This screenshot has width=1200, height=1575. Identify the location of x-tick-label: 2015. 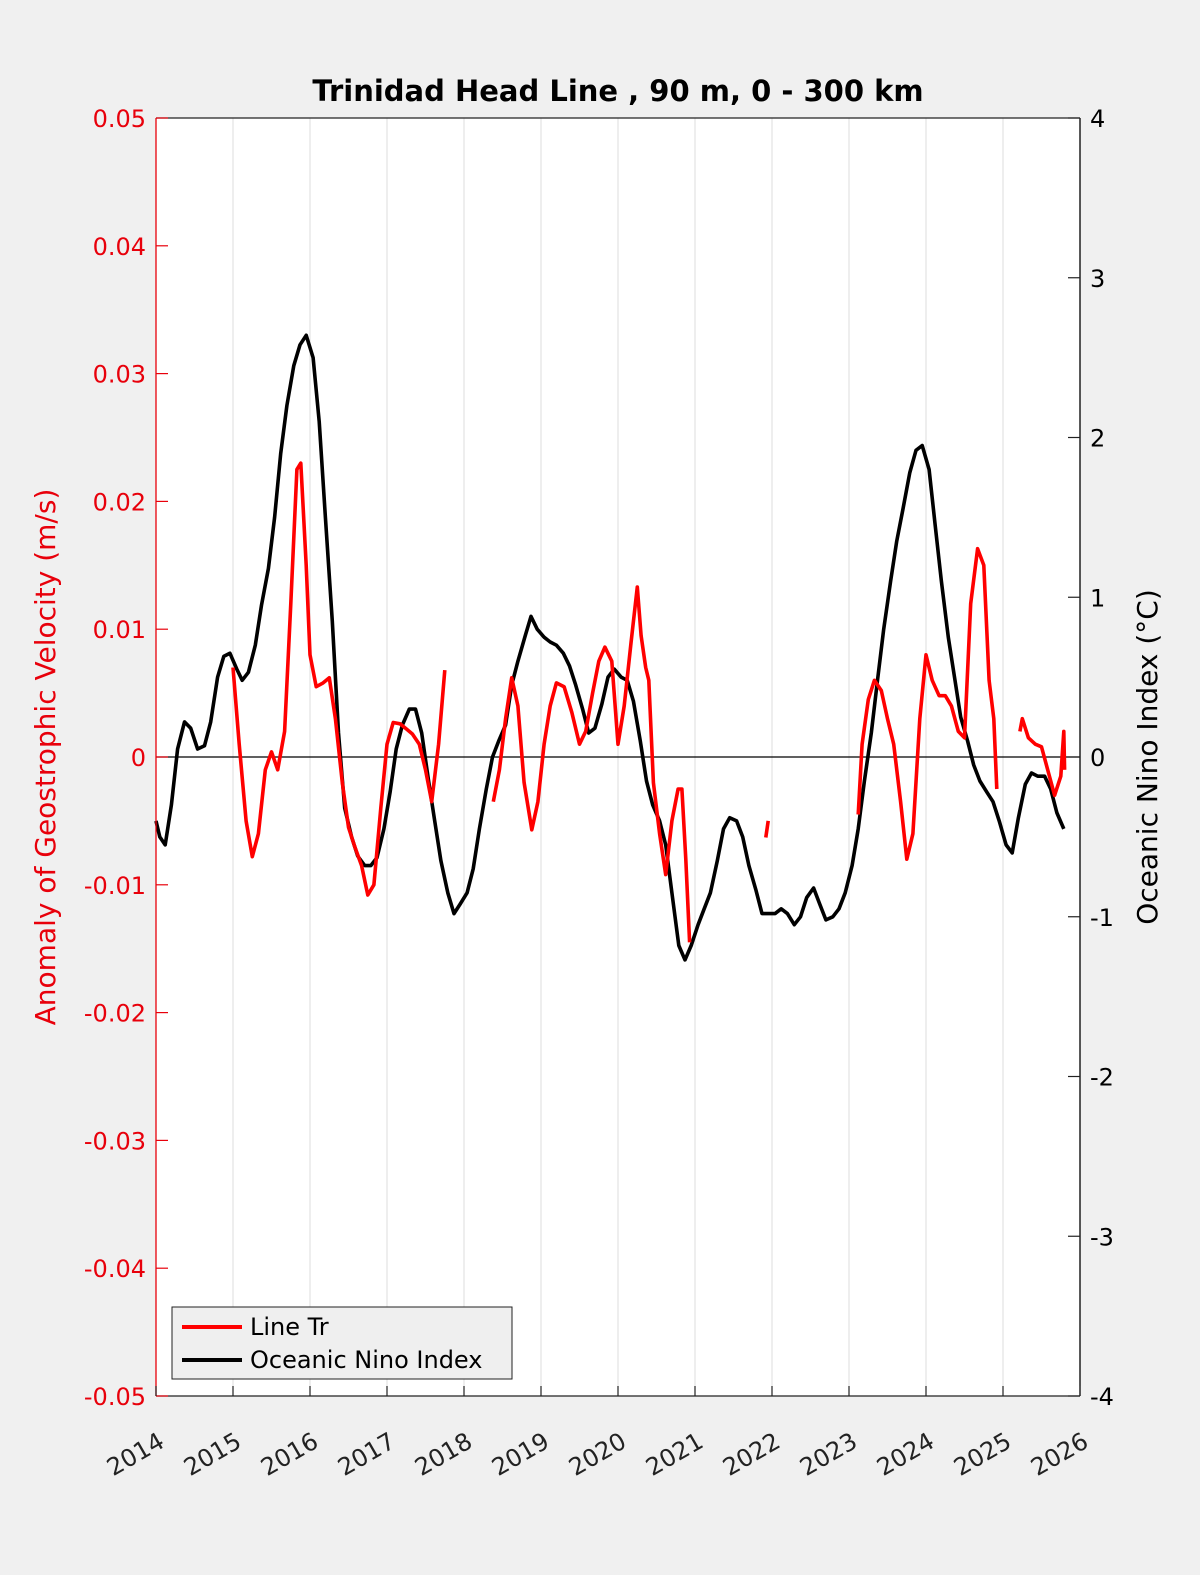
(212, 1454).